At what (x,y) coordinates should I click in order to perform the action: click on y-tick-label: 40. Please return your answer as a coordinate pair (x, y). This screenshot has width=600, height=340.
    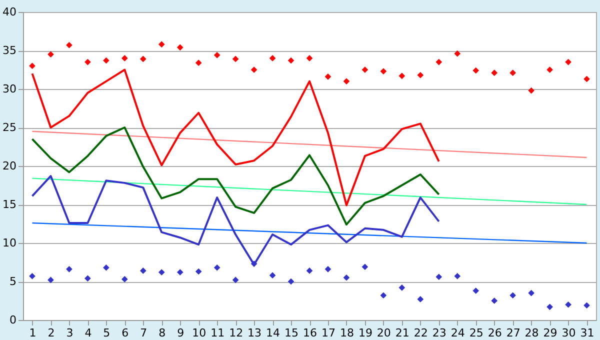
    Looking at the image, I should click on (9, 12).